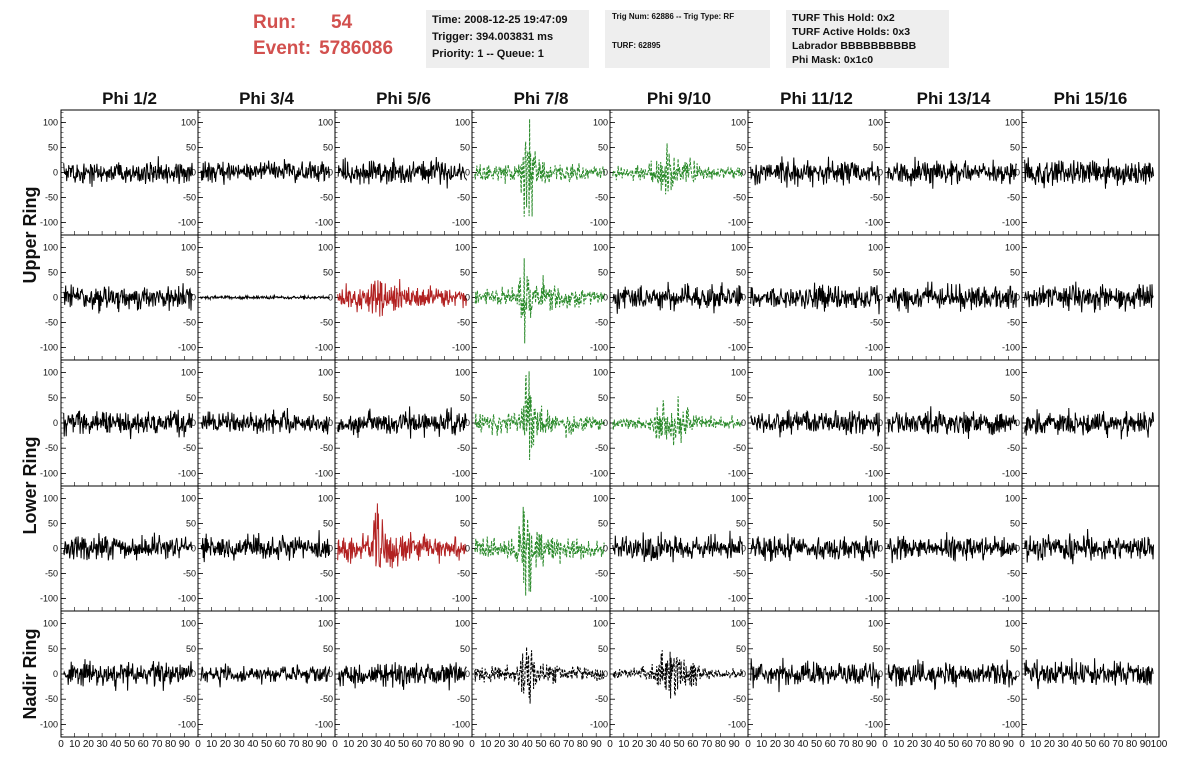  What do you see at coordinates (541, 98) in the screenshot?
I see `column-header: Phi 7/8` at bounding box center [541, 98].